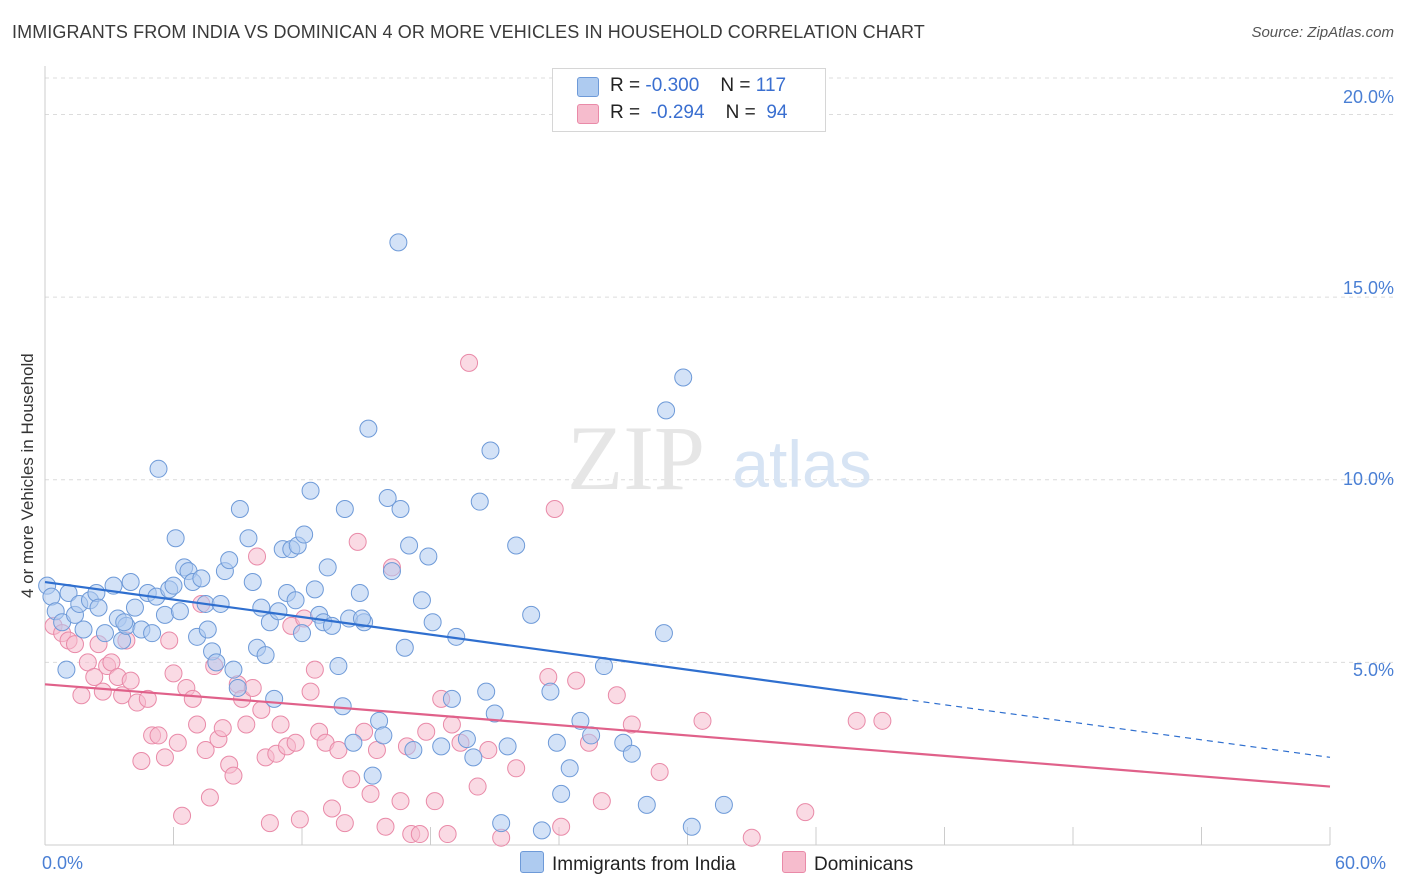 This screenshot has width=1406, height=892. I want to click on legend-n-value: 117, so click(771, 85).